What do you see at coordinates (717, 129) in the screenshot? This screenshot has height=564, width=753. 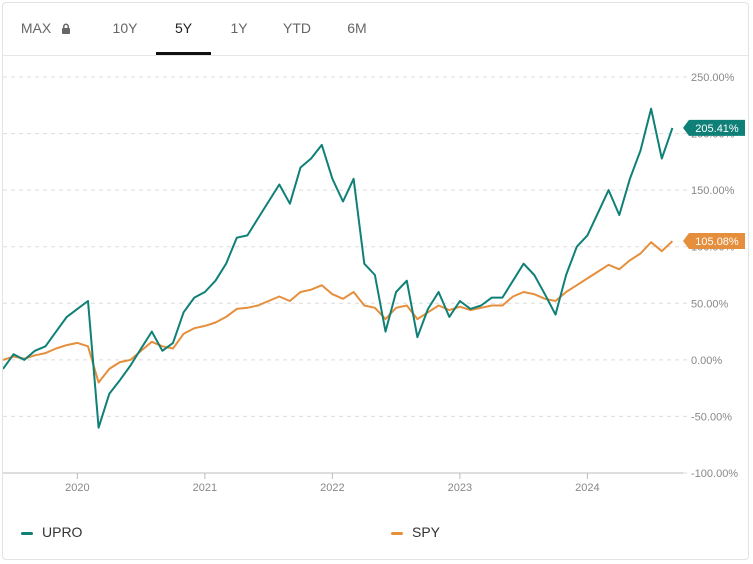 I see `last-value-label-upro: 205.41%` at bounding box center [717, 129].